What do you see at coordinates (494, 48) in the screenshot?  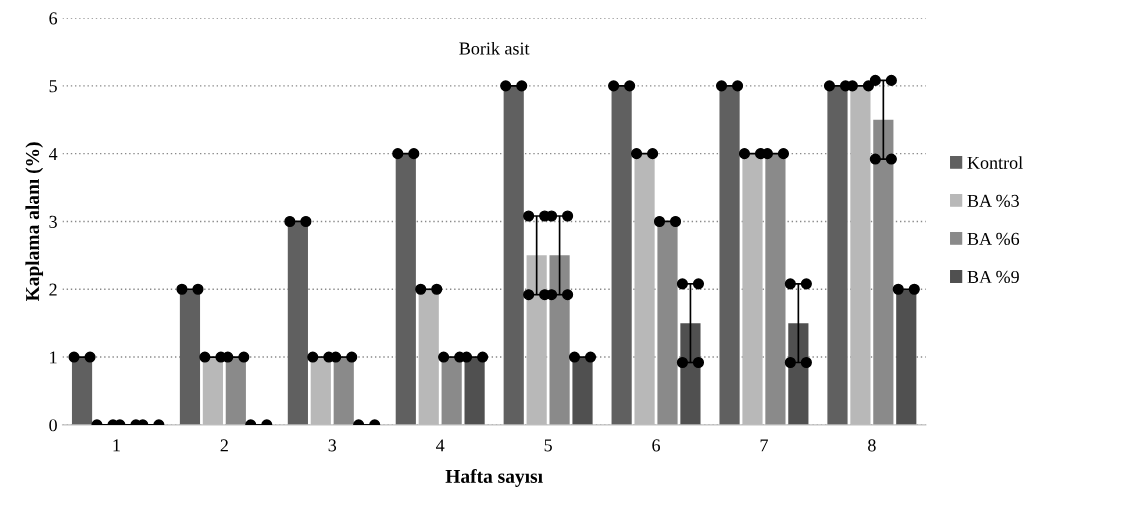 I see `text: Borik asit` at bounding box center [494, 48].